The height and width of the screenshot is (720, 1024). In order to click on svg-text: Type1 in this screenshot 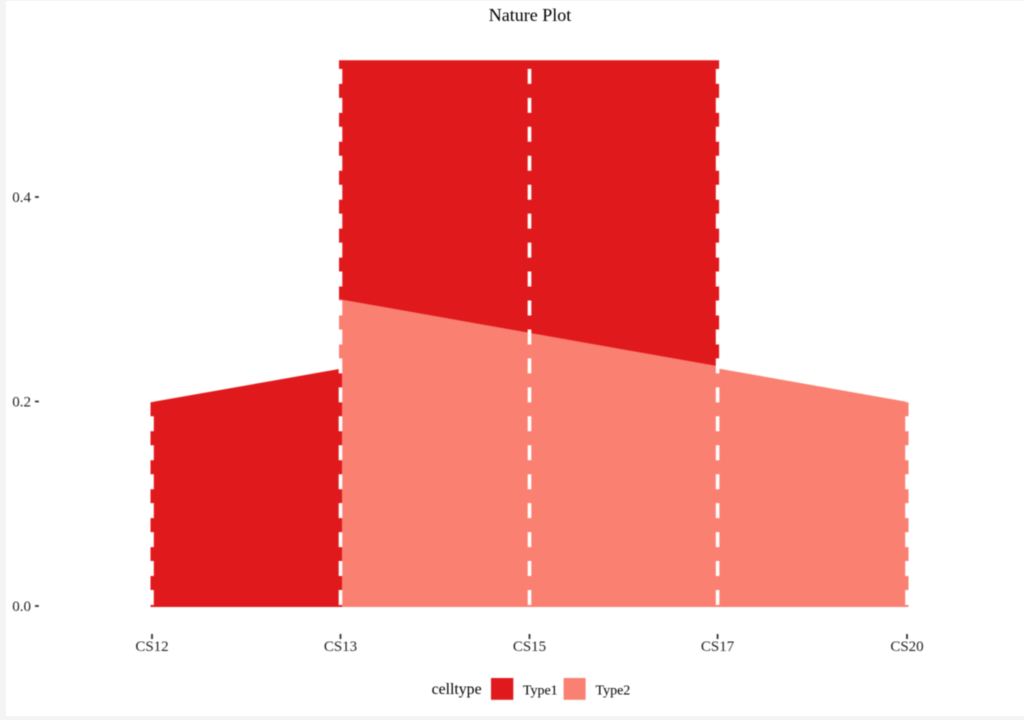, I will do `click(540, 691)`.